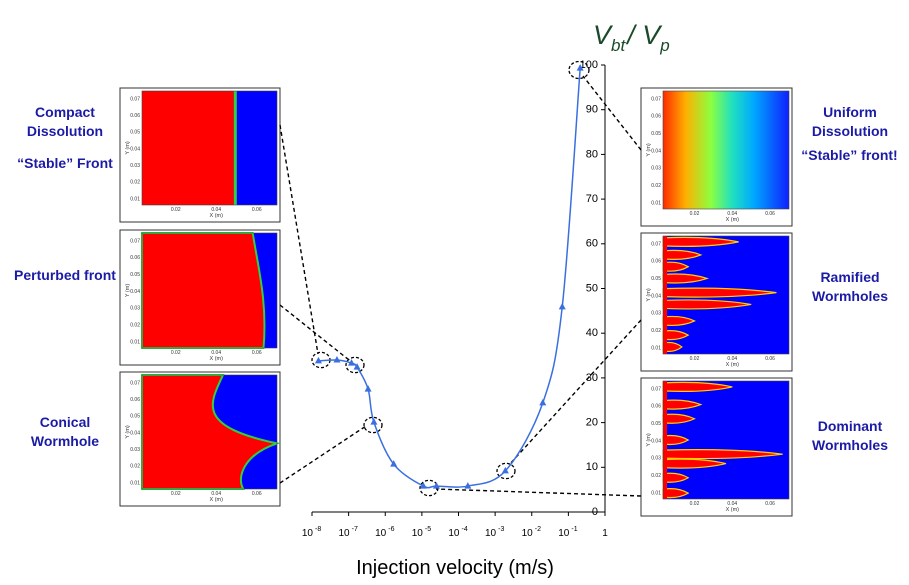  Describe the element at coordinates (664, 45) in the screenshot. I see `title-part: p` at that location.